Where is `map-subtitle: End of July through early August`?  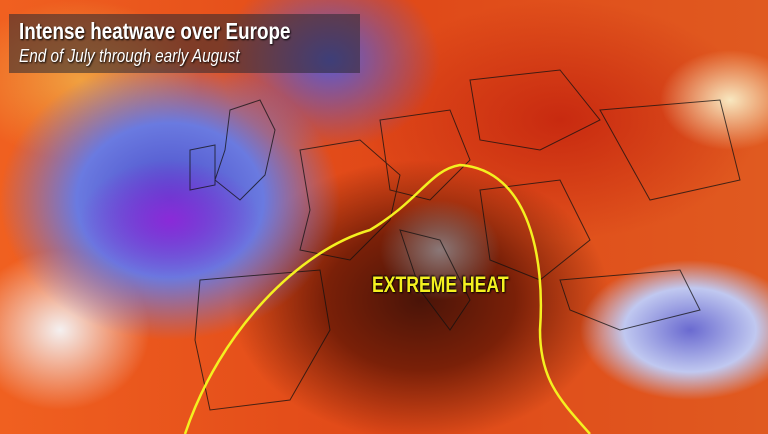
map-subtitle: End of July through early August is located at coordinates (129, 56).